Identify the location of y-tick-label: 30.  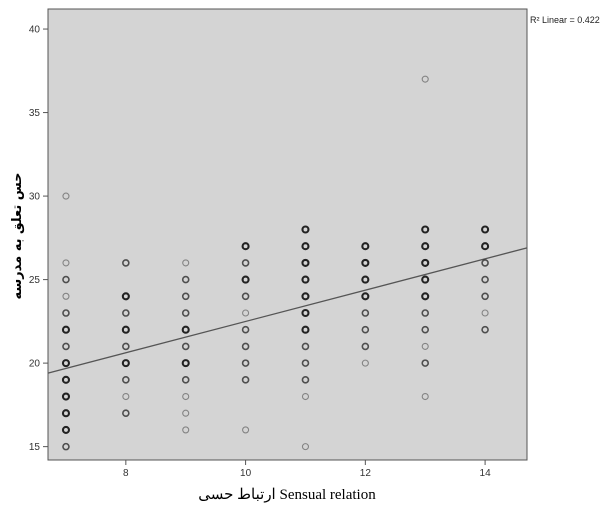
(35, 197).